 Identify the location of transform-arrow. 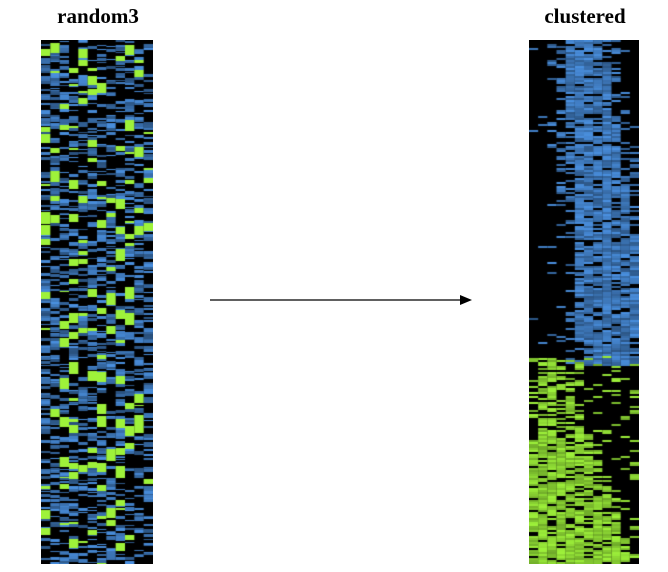
(341, 300).